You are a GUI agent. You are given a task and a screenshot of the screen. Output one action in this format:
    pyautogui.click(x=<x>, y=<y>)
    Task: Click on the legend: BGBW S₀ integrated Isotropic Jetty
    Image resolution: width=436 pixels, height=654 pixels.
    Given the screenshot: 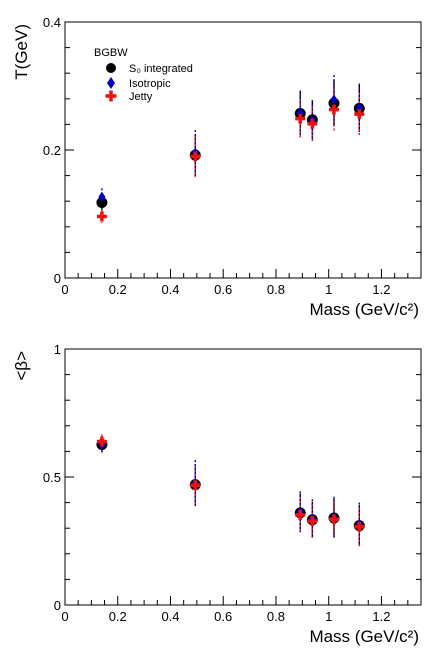 What is the action you would take?
    pyautogui.click(x=143, y=75)
    